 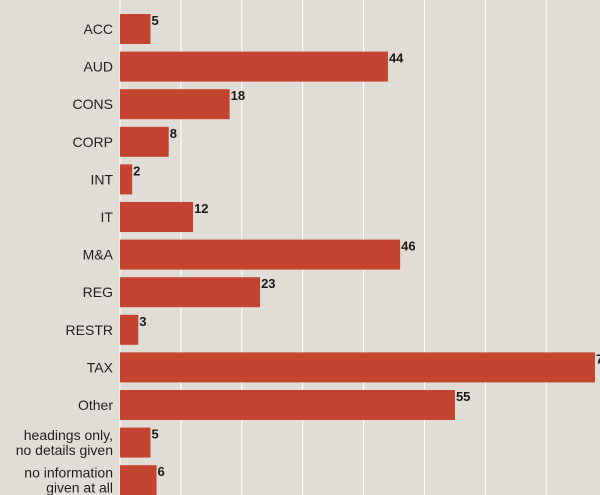 I want to click on category-label: REG, so click(x=98, y=292).